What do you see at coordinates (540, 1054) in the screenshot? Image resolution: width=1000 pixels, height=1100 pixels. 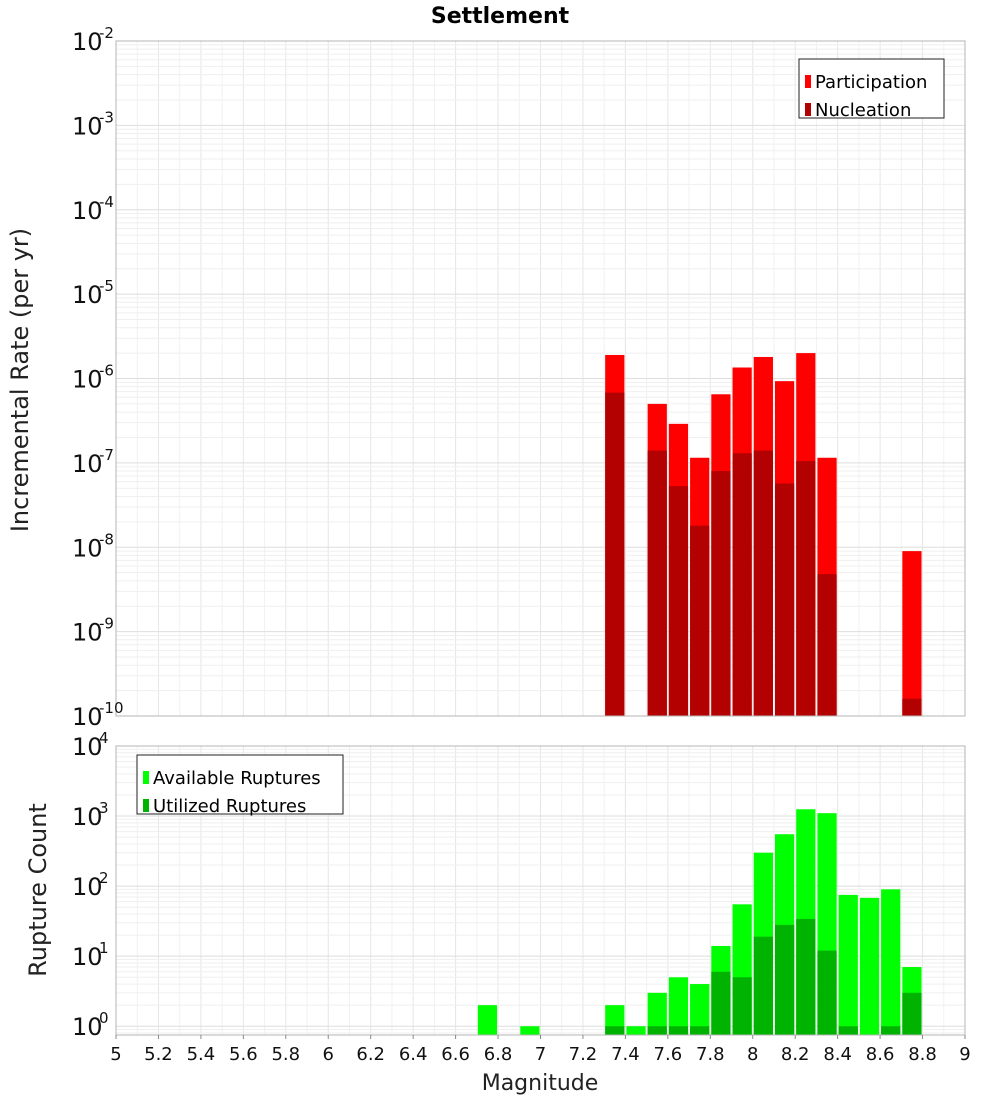 I see `x-tick-label: 7` at bounding box center [540, 1054].